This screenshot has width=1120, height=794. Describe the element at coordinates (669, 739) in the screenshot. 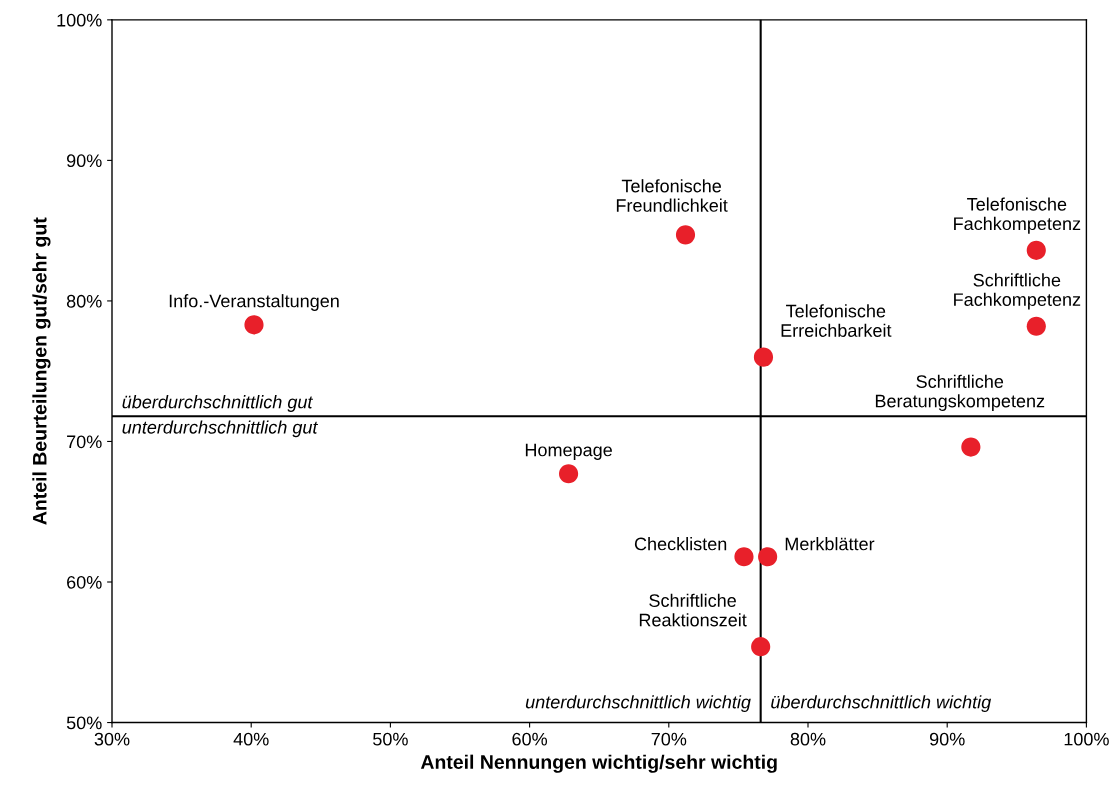

I see `x-tick-label: 70%` at that location.